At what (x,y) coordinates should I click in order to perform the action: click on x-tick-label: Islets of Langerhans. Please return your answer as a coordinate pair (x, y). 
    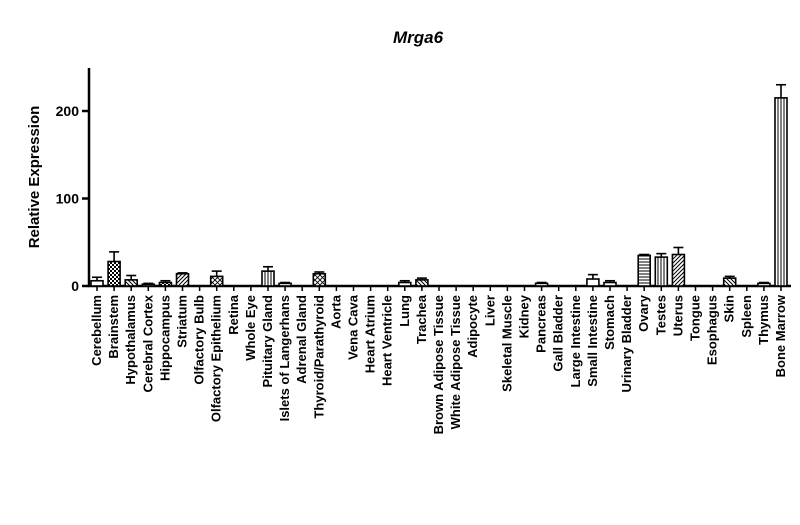
    Looking at the image, I should click on (284, 358).